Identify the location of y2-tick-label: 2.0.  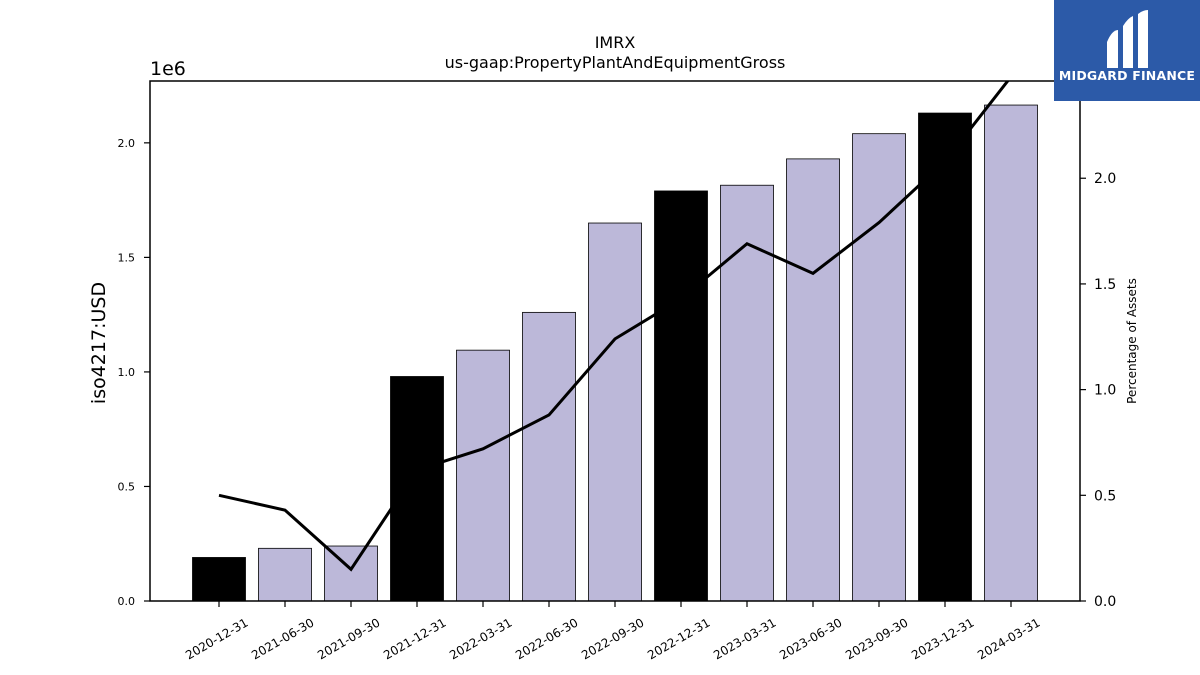
(1105, 179).